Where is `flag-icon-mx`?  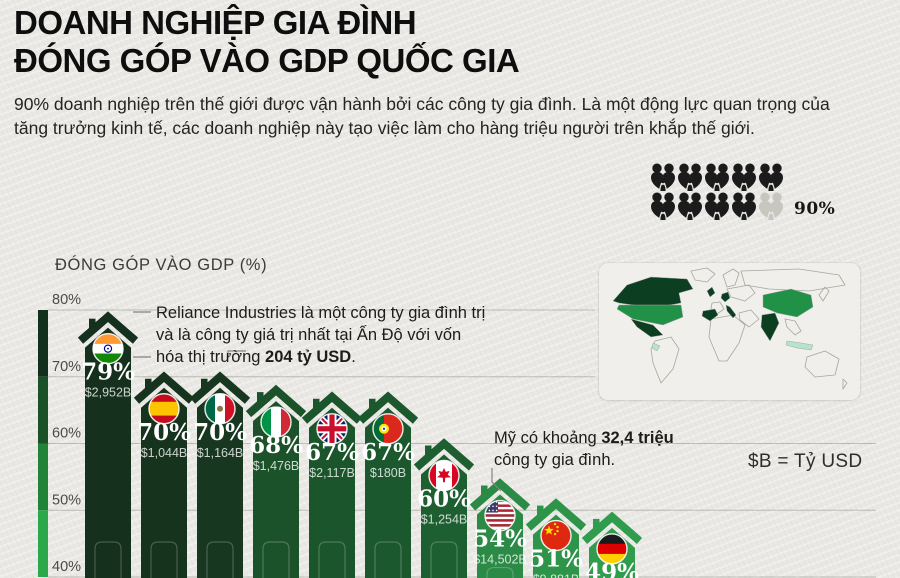
flag-icon-mx is located at coordinates (220, 408).